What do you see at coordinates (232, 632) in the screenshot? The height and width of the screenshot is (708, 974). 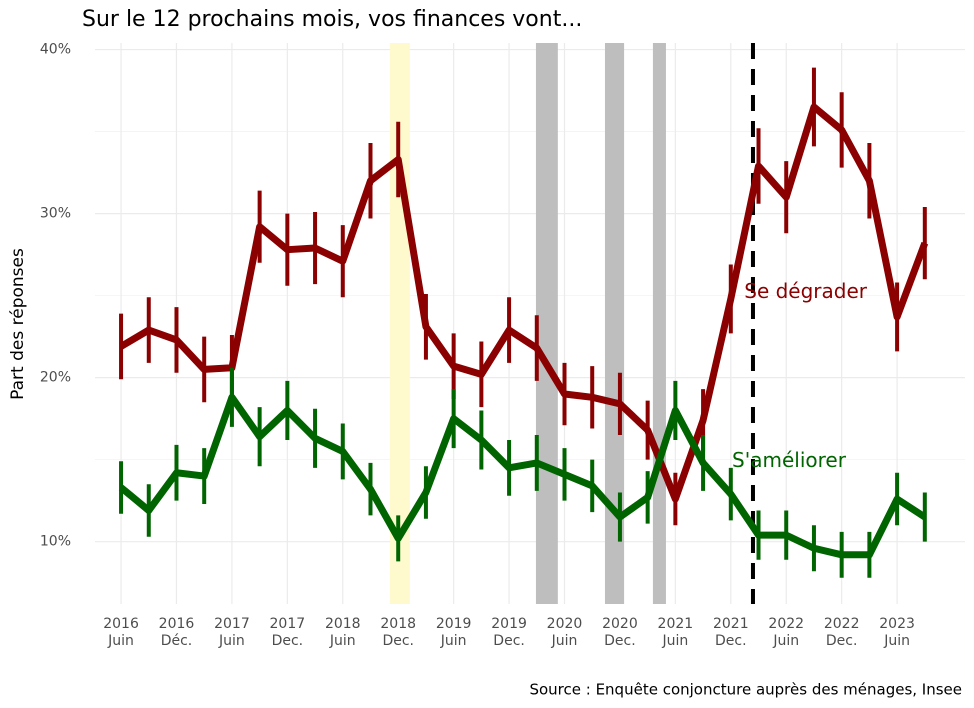 I see `x-tick-label: 2017 Juin` at bounding box center [232, 632].